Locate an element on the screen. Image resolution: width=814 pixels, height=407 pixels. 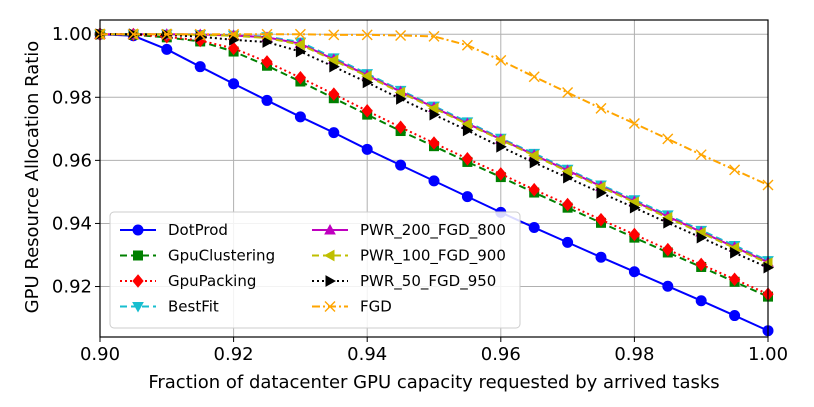
x-tick-label: 0.94 is located at coordinates (367, 354).